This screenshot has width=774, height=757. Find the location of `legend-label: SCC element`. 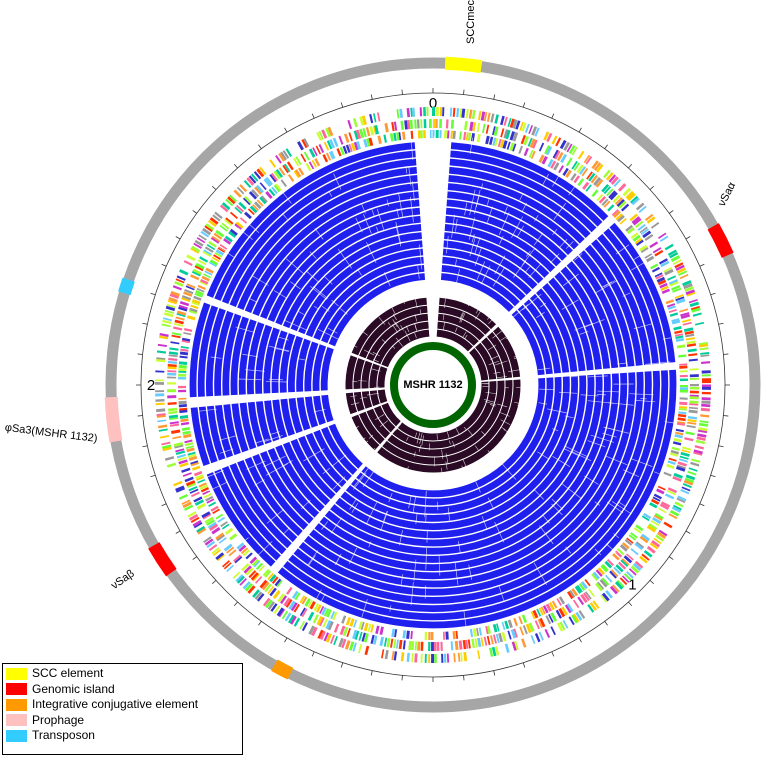

legend-label: SCC element is located at coordinates (68, 673).